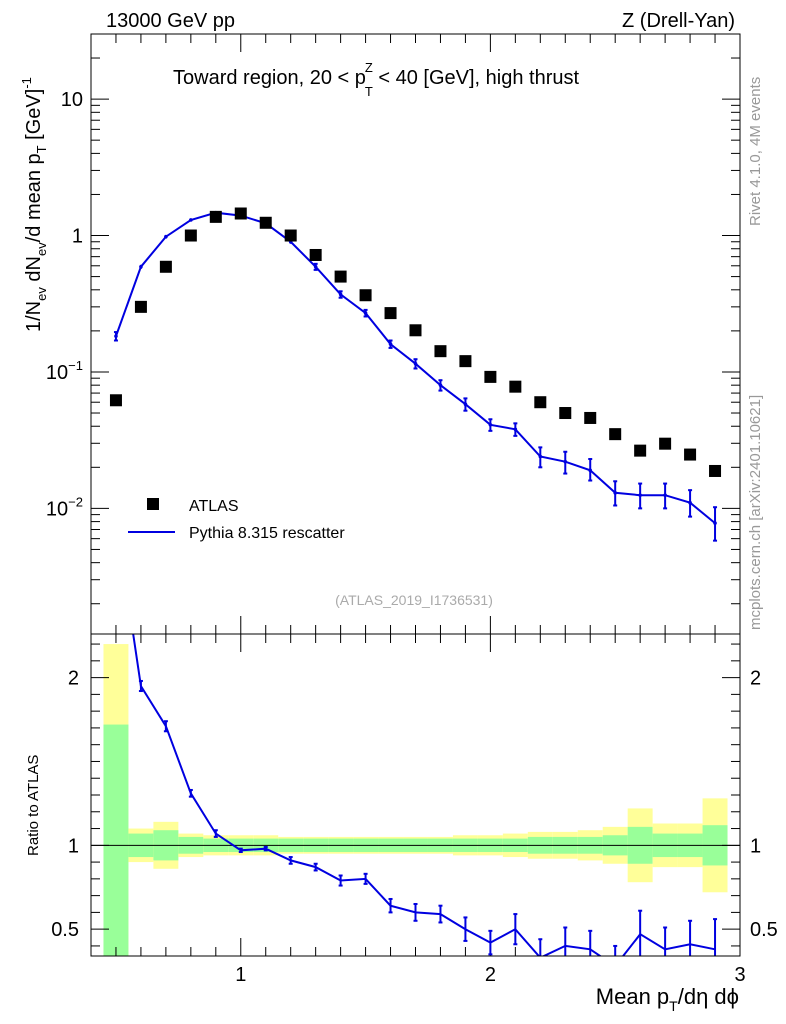 Image resolution: width=786 pixels, height=1024 pixels. What do you see at coordinates (236, 520) in the screenshot?
I see `legend: ATLAS Pythia 8.315 rescatter` at bounding box center [236, 520].